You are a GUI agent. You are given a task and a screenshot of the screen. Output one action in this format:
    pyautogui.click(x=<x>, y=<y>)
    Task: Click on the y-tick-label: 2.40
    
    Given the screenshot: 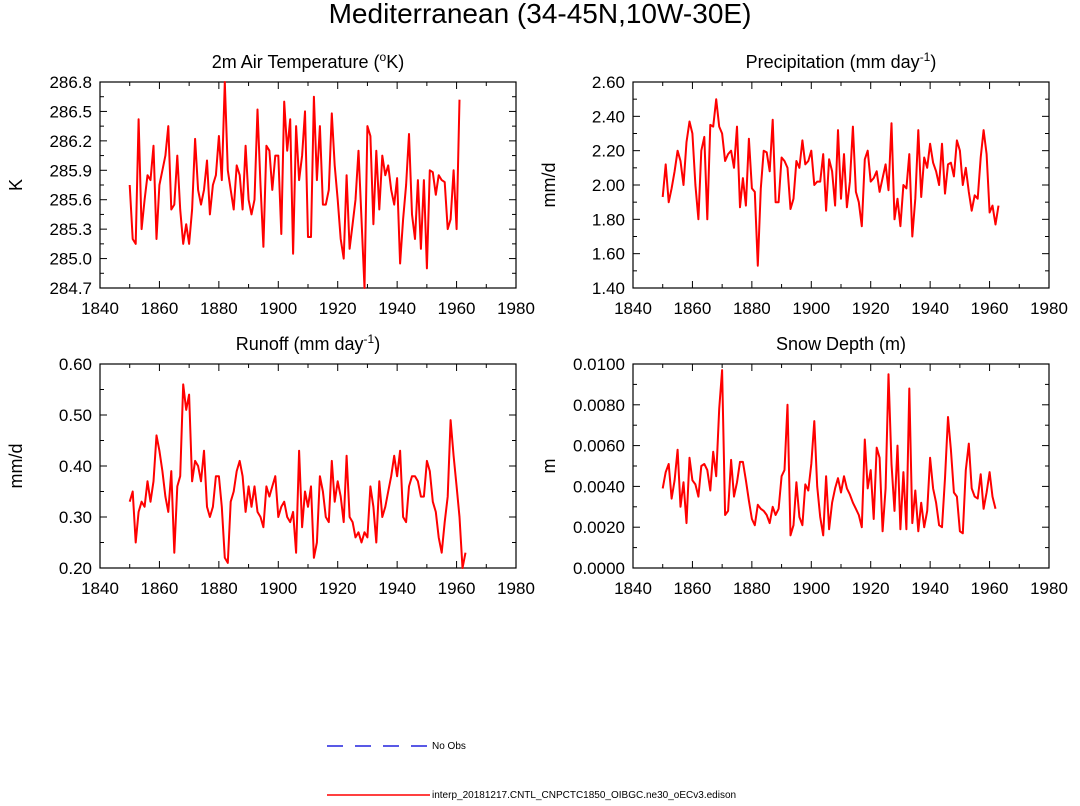 What is the action you would take?
    pyautogui.click(x=608, y=116)
    